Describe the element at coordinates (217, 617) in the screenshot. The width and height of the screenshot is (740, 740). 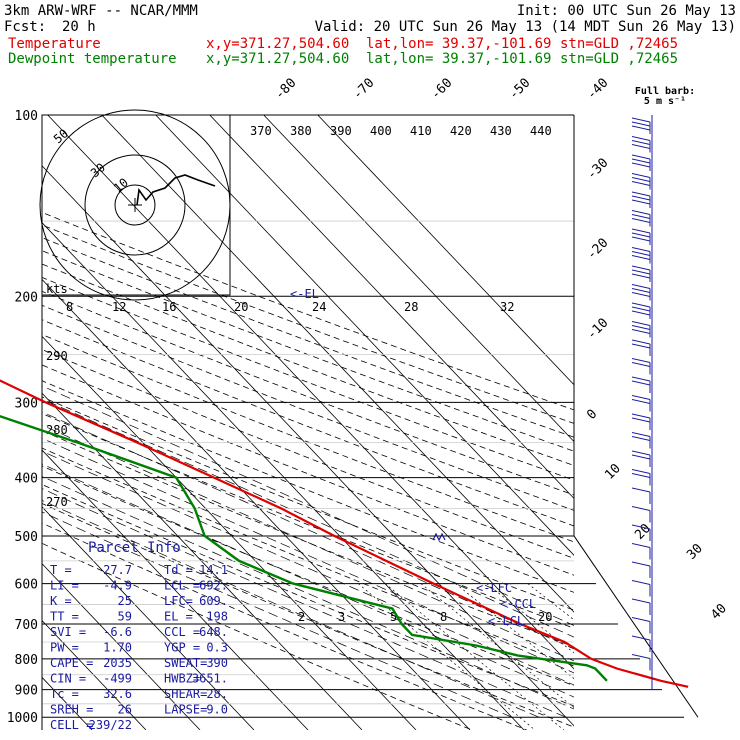
I see `parcel-info-cell: 198` at that location.